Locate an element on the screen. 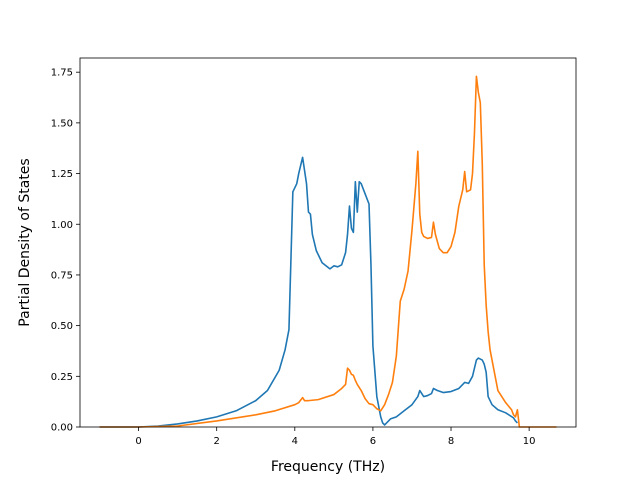 The height and width of the screenshot is (480, 640). x-tick-label: 8 is located at coordinates (451, 441).